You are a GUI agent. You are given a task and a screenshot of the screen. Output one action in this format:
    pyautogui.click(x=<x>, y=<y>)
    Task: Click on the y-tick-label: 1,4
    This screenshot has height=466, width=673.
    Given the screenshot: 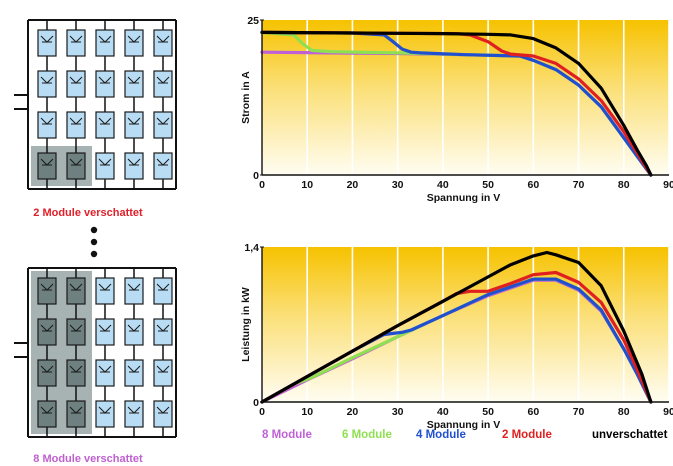 What is the action you would take?
    pyautogui.click(x=251, y=248)
    